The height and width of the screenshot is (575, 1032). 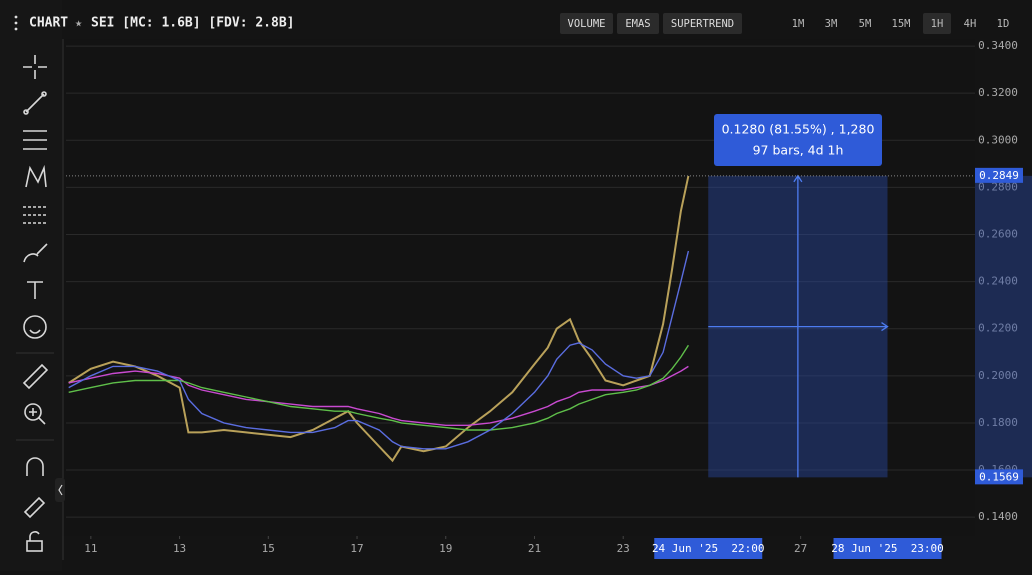 What do you see at coordinates (798, 150) in the screenshot?
I see `measure-tooltip-text: 97 bars, 4d 1h` at bounding box center [798, 150].